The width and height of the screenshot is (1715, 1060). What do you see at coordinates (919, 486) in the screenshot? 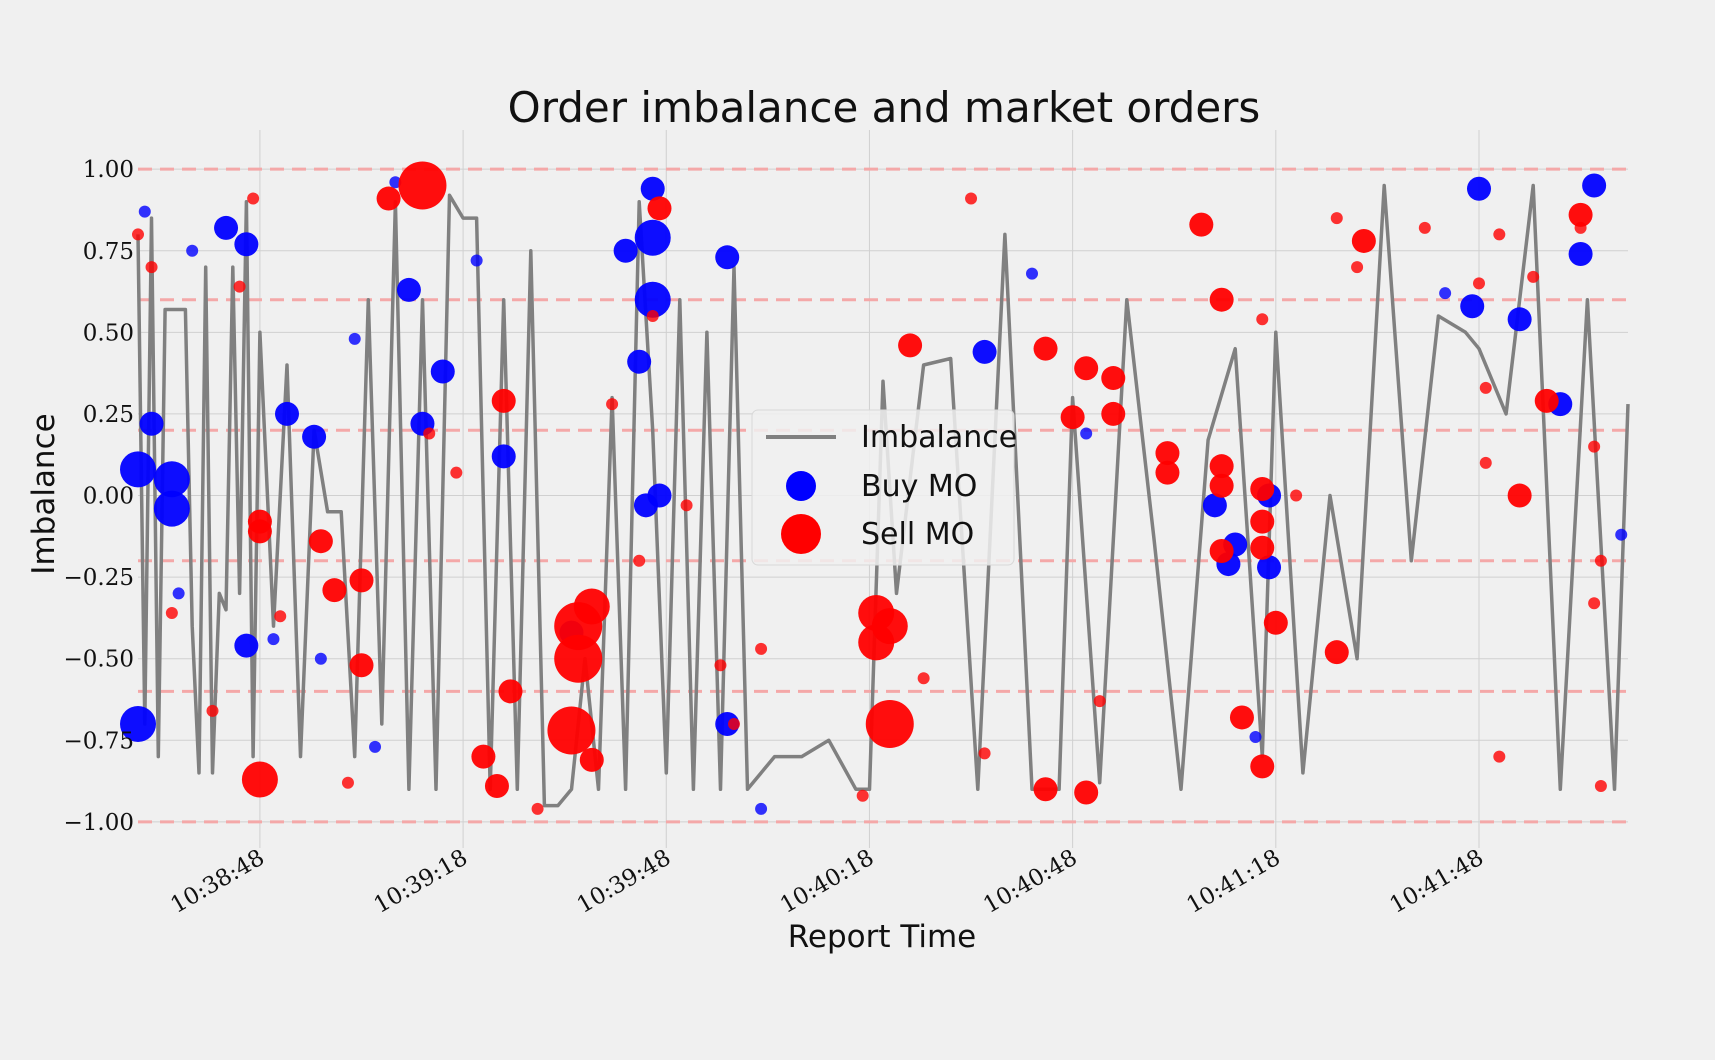
I see `legend-buy-label: Buy MO` at bounding box center [919, 486].